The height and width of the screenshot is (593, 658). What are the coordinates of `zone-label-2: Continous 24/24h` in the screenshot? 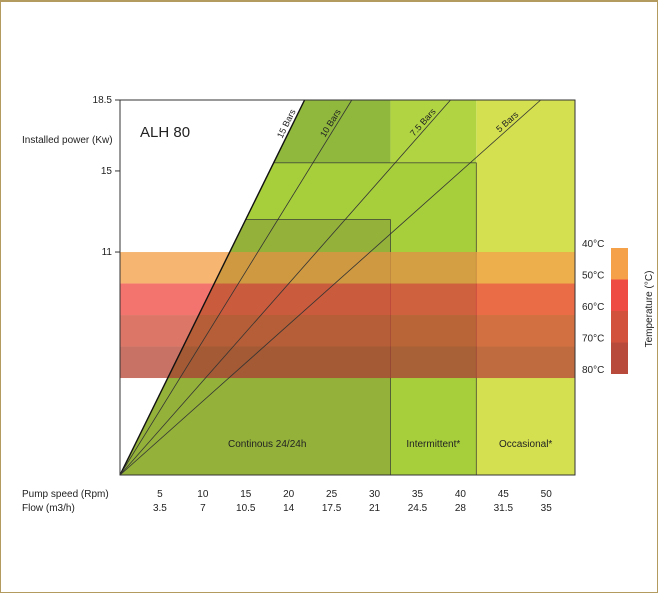 It's located at (267, 444).